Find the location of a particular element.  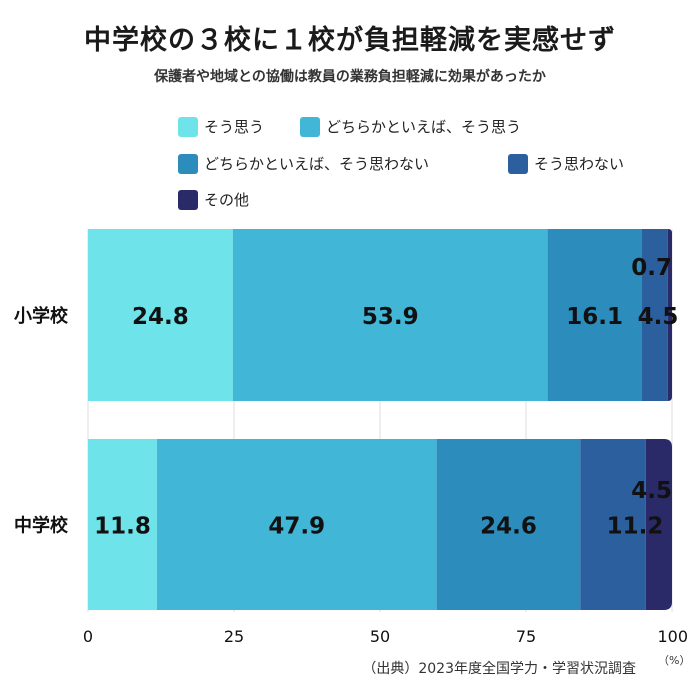

legend-item: そう思わない is located at coordinates (566, 163).